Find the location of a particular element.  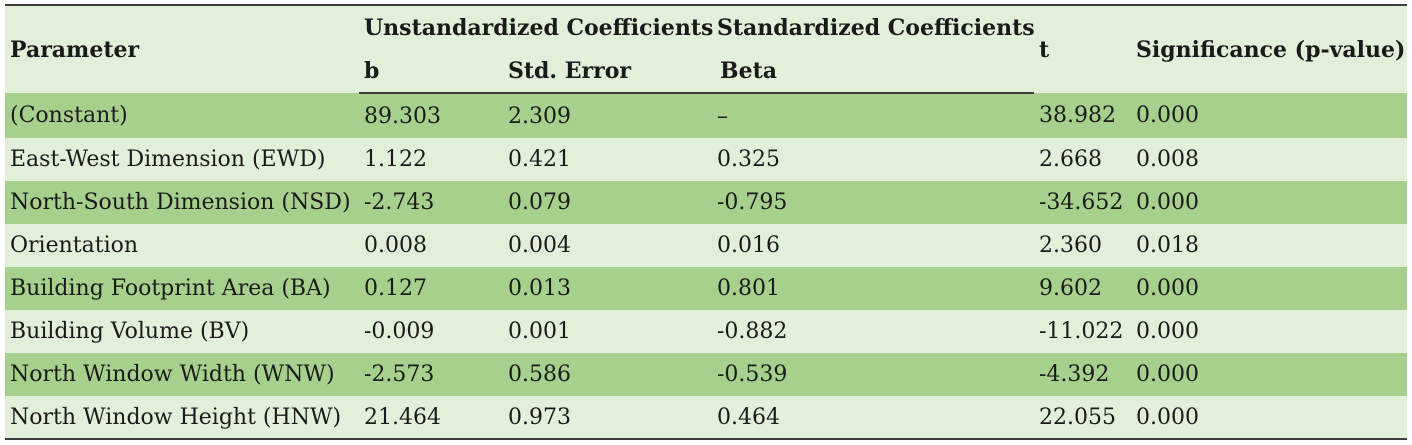

cell-parameter: North-South Dimension (NSD) is located at coordinates (182, 202).